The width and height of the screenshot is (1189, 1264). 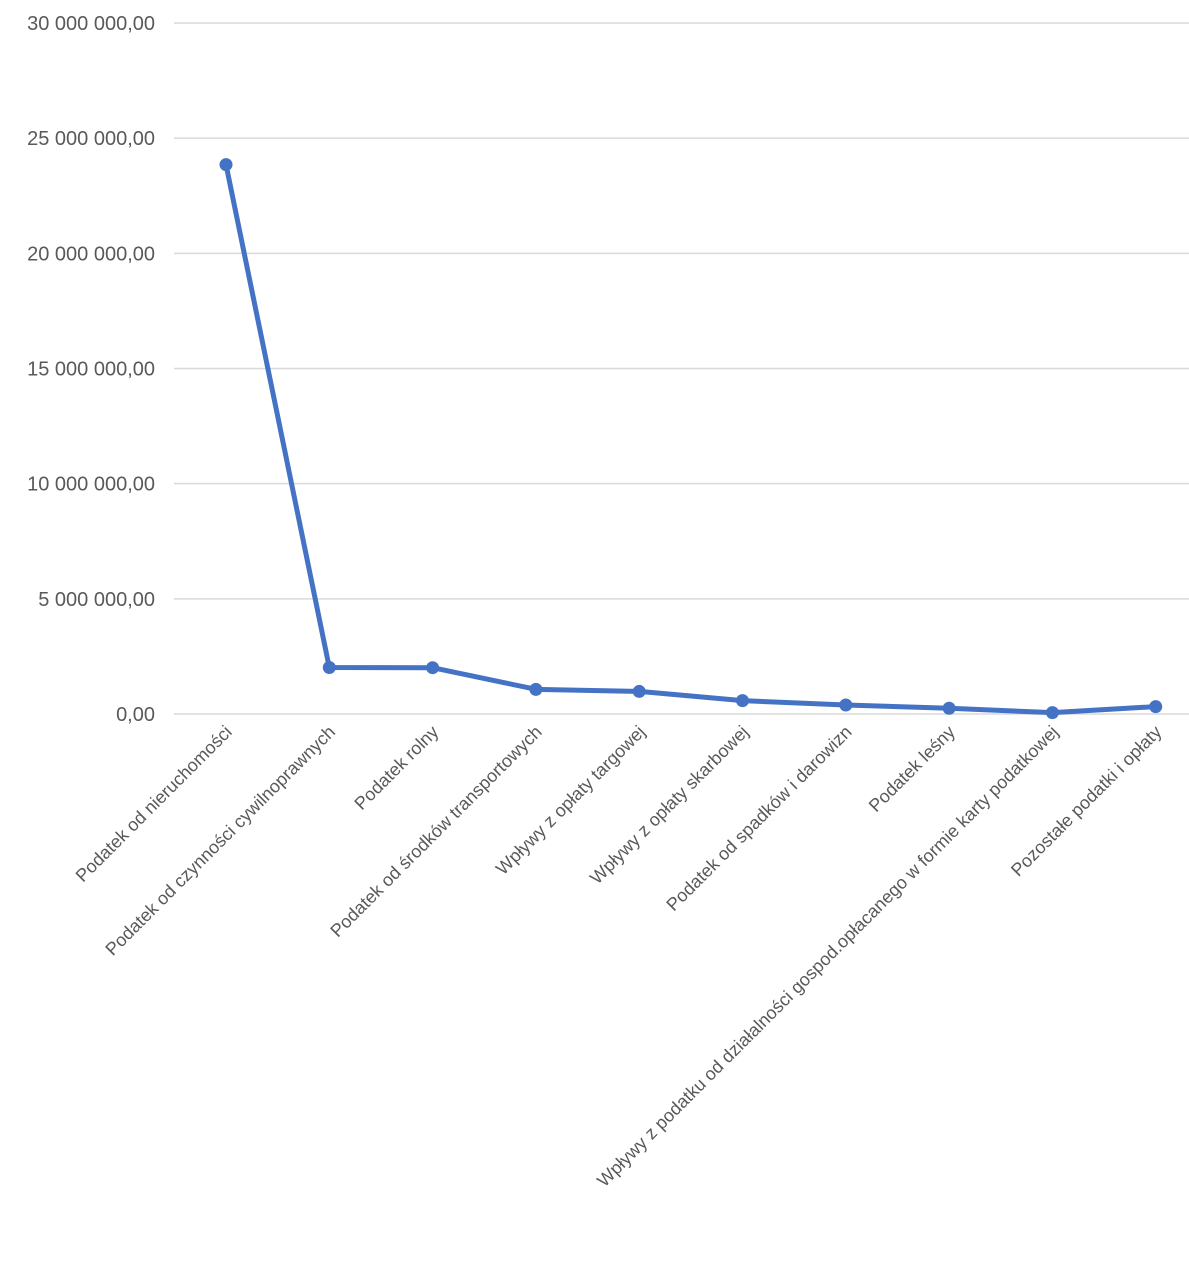 I want to click on x-tick-label: Podatek leśny, so click(x=912, y=769).